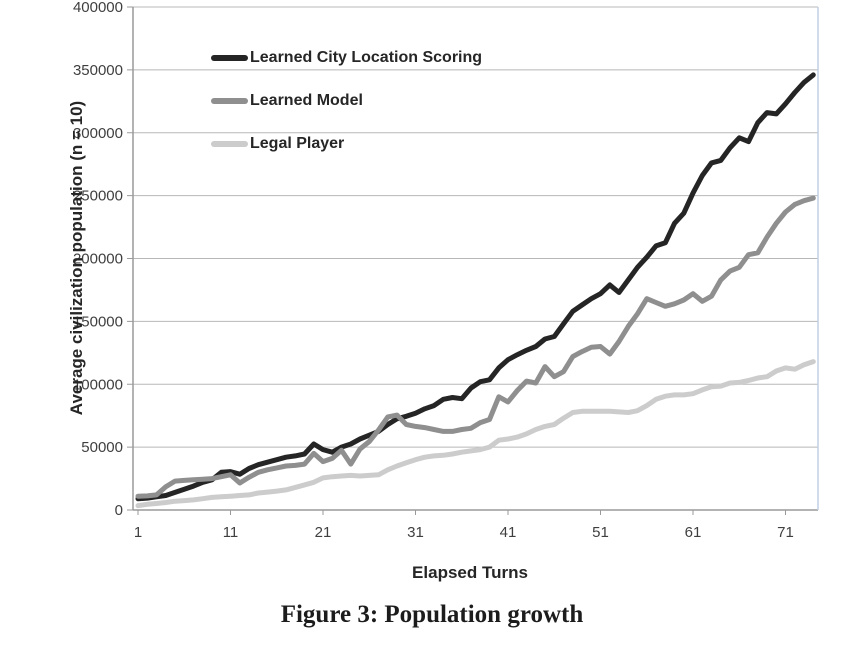 This screenshot has height=646, width=864. I want to click on y-tick-label-0: 0, so click(119, 510).